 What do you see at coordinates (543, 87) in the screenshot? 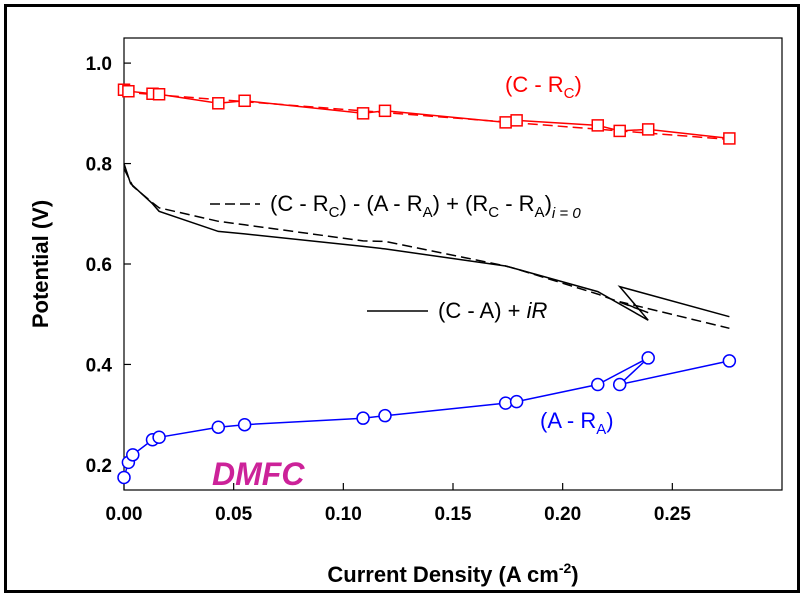
I see `label-cathode: (C - RC)` at bounding box center [543, 87].